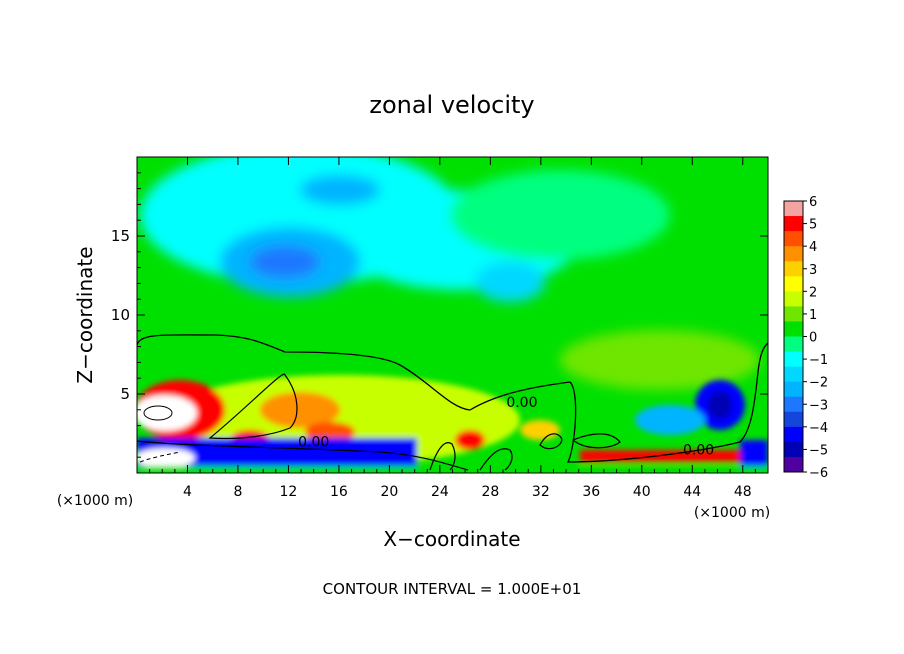  What do you see at coordinates (125, 394) in the screenshot?
I see `y-tick-label: 5` at bounding box center [125, 394].